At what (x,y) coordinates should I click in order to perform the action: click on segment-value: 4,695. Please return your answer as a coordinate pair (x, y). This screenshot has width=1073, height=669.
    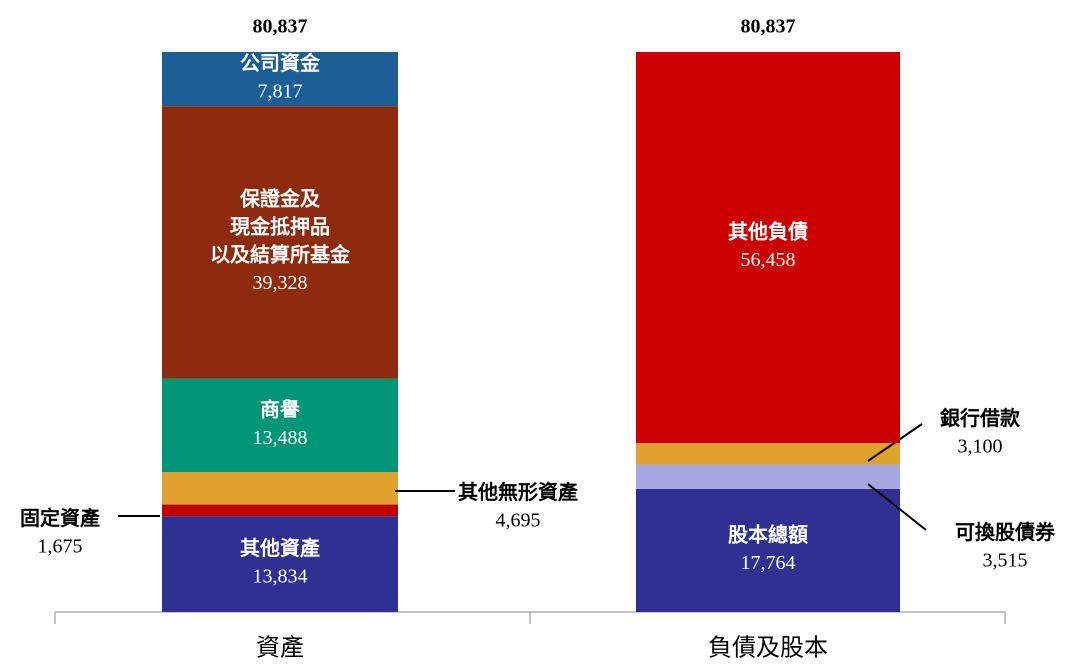
    Looking at the image, I should click on (518, 521).